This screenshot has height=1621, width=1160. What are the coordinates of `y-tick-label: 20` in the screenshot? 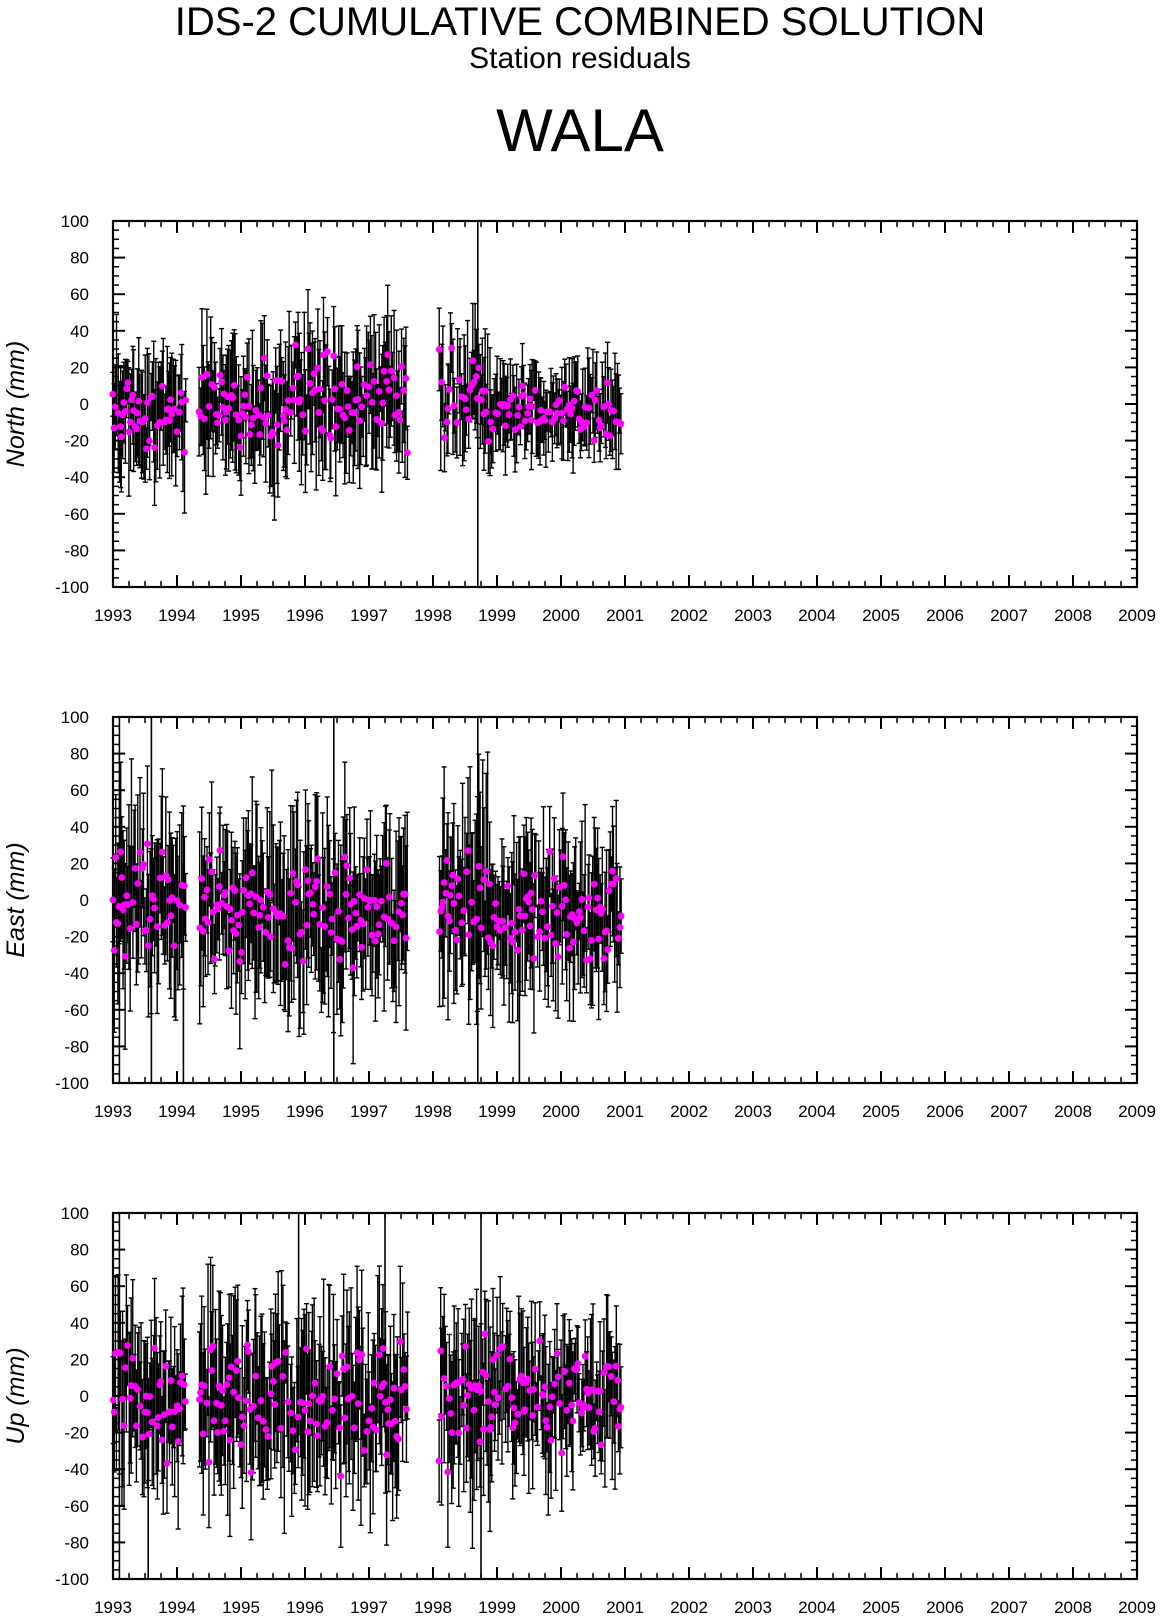 It's located at (79, 863).